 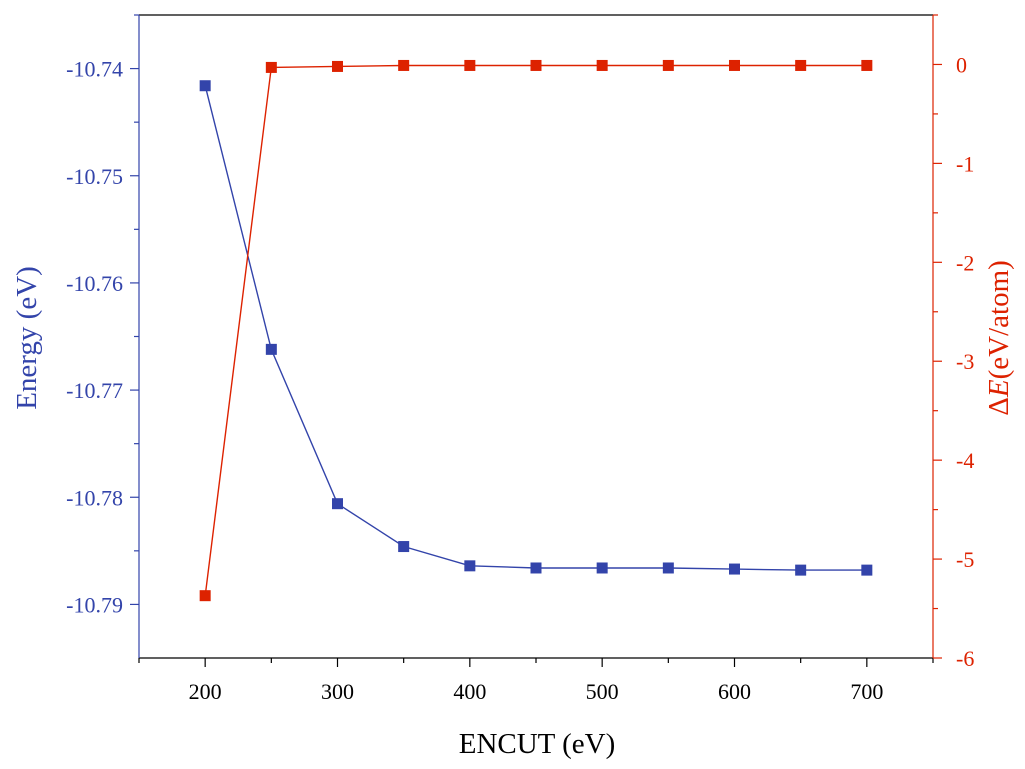 What do you see at coordinates (734, 691) in the screenshot?
I see `x-tick-label: 600` at bounding box center [734, 691].